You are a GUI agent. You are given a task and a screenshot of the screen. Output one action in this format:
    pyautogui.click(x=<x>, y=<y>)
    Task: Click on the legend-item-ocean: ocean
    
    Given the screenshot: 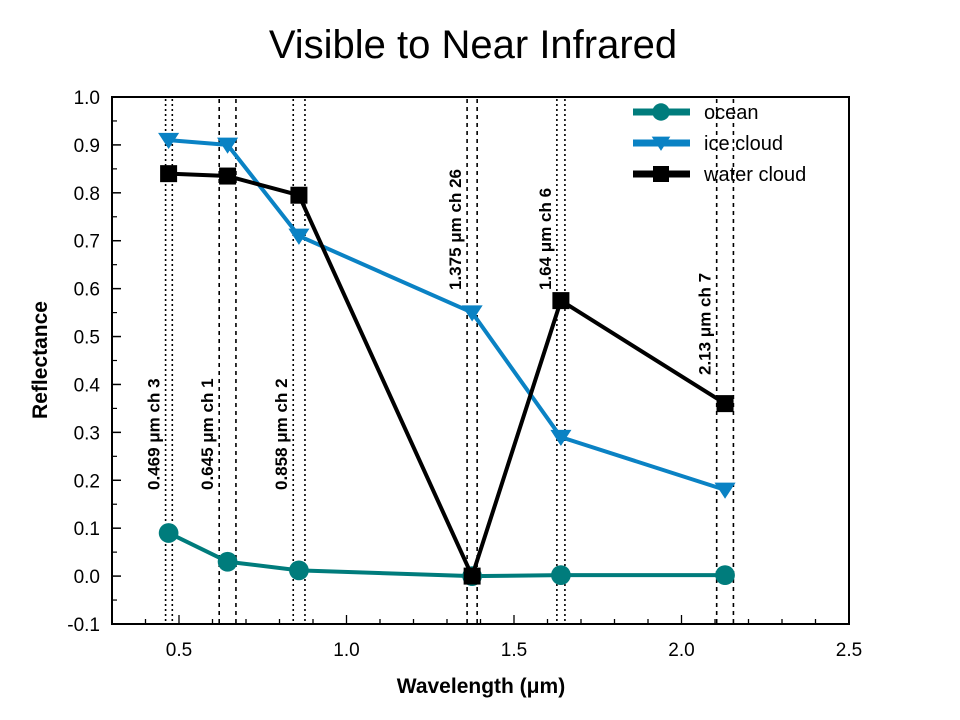 What is the action you would take?
    pyautogui.click(x=696, y=113)
    